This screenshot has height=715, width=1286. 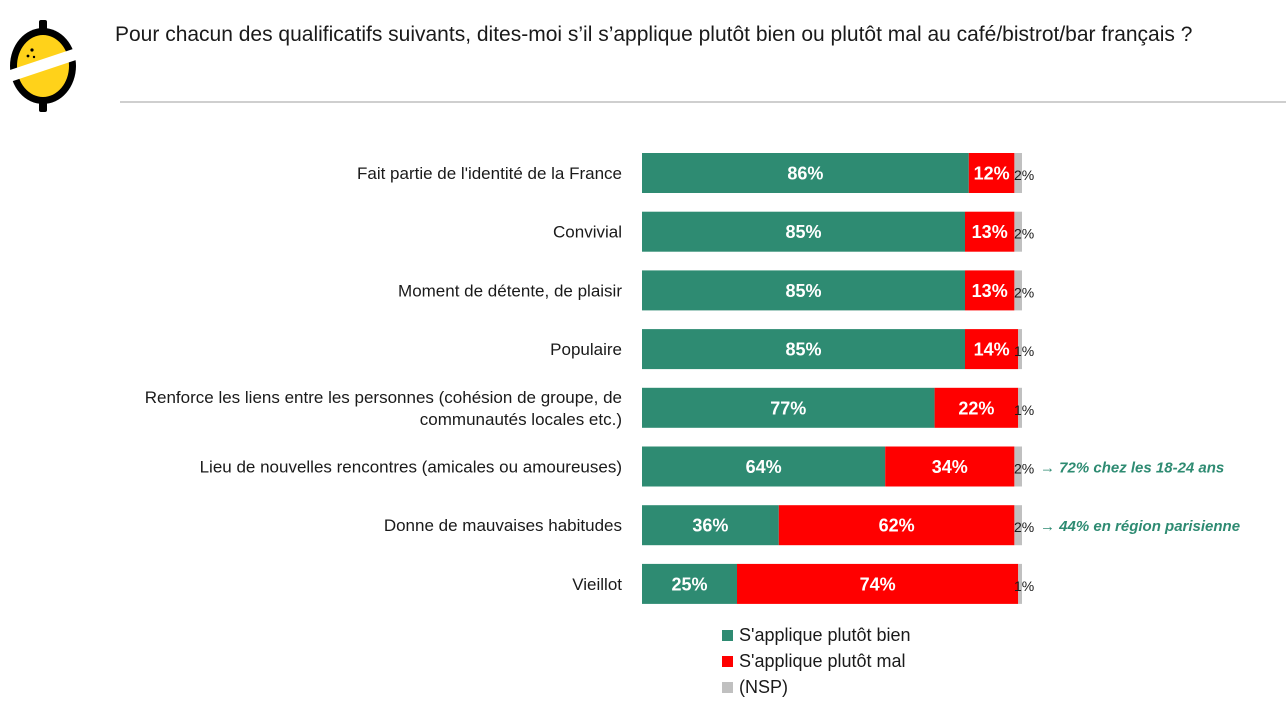 I want to click on data-label-bien: 25%, so click(x=689, y=584).